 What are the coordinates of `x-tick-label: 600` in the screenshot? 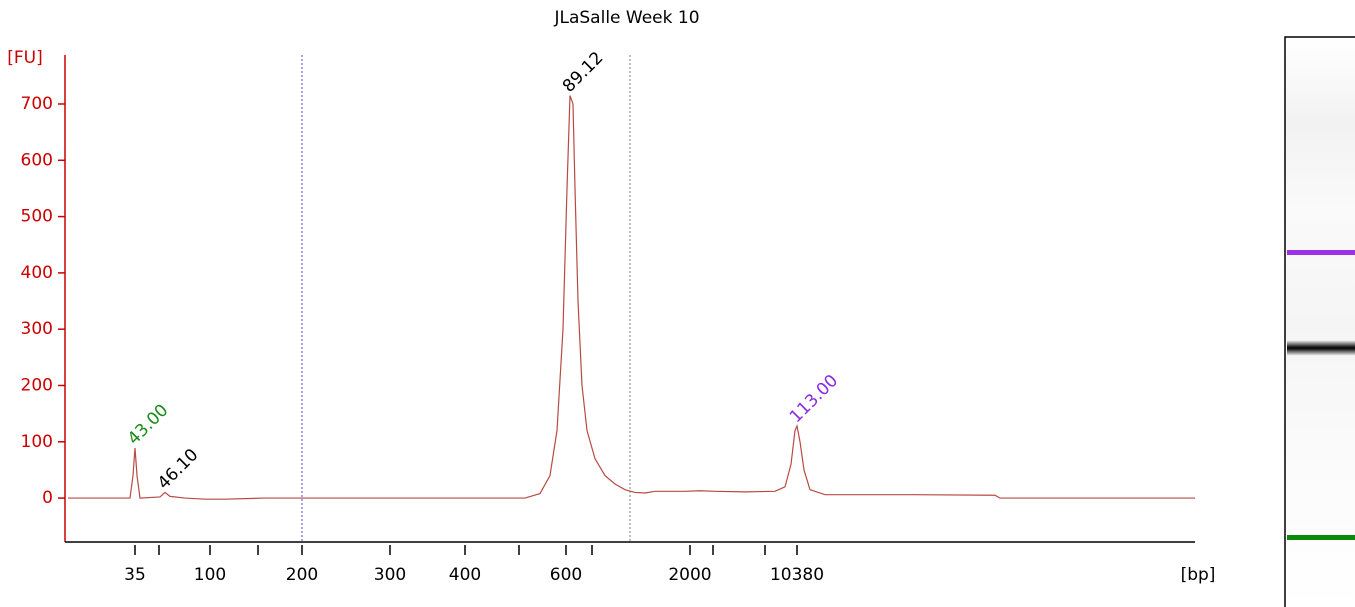 It's located at (566, 575).